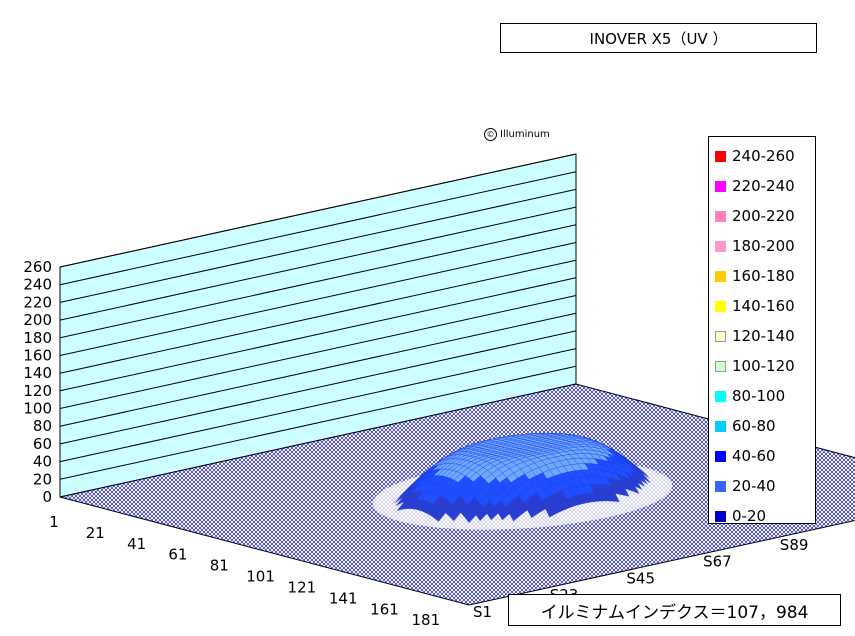  What do you see at coordinates (522, 478) in the screenshot?
I see `surface-peak` at bounding box center [522, 478].